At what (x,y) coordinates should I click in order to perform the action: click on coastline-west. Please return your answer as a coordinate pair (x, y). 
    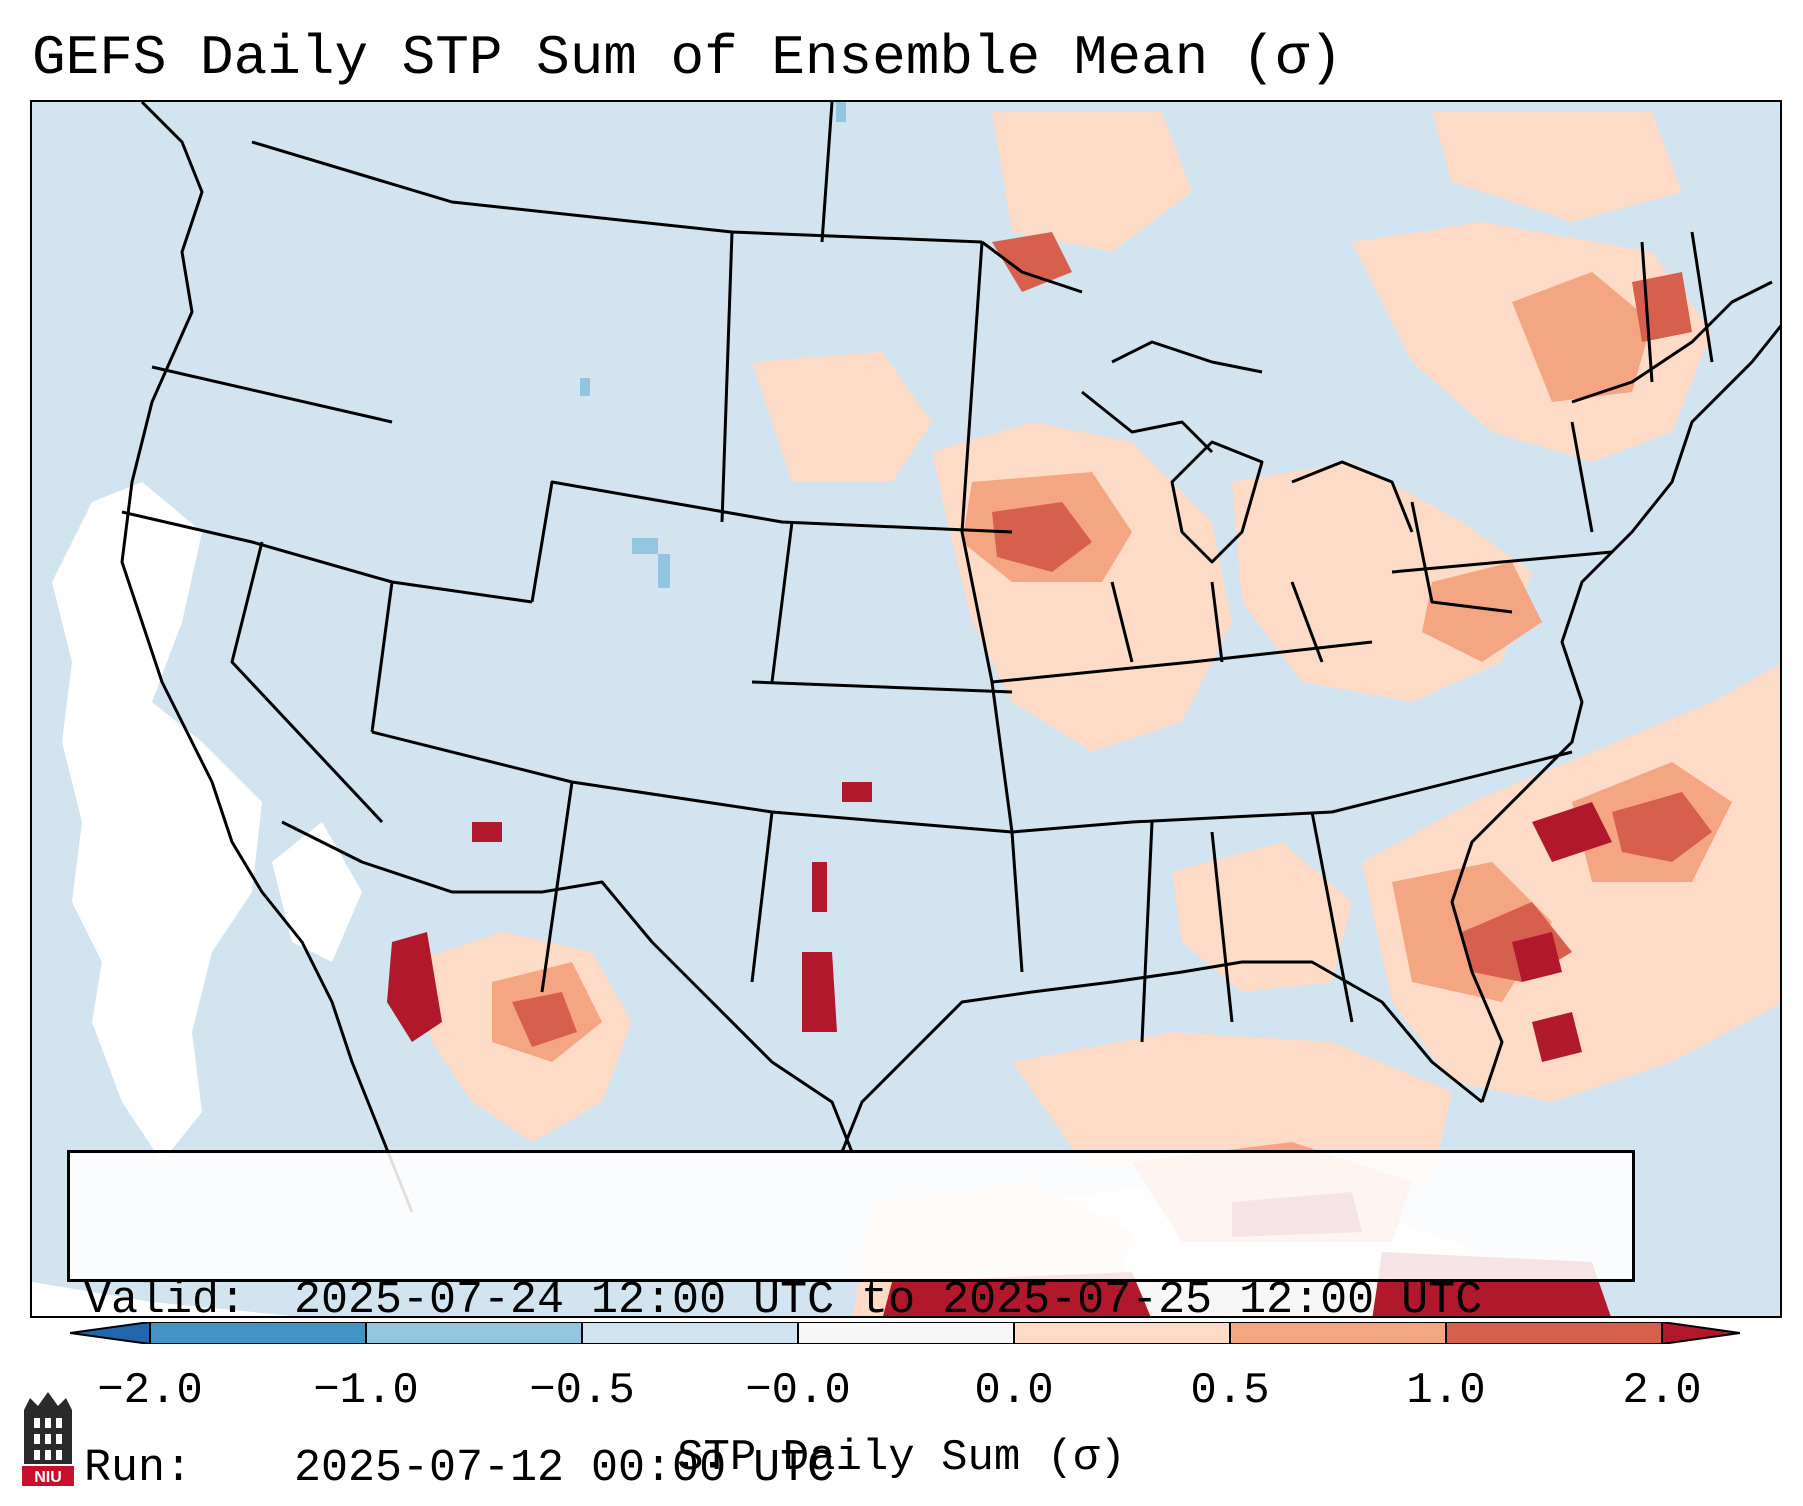
    Looking at the image, I should click on (267, 657).